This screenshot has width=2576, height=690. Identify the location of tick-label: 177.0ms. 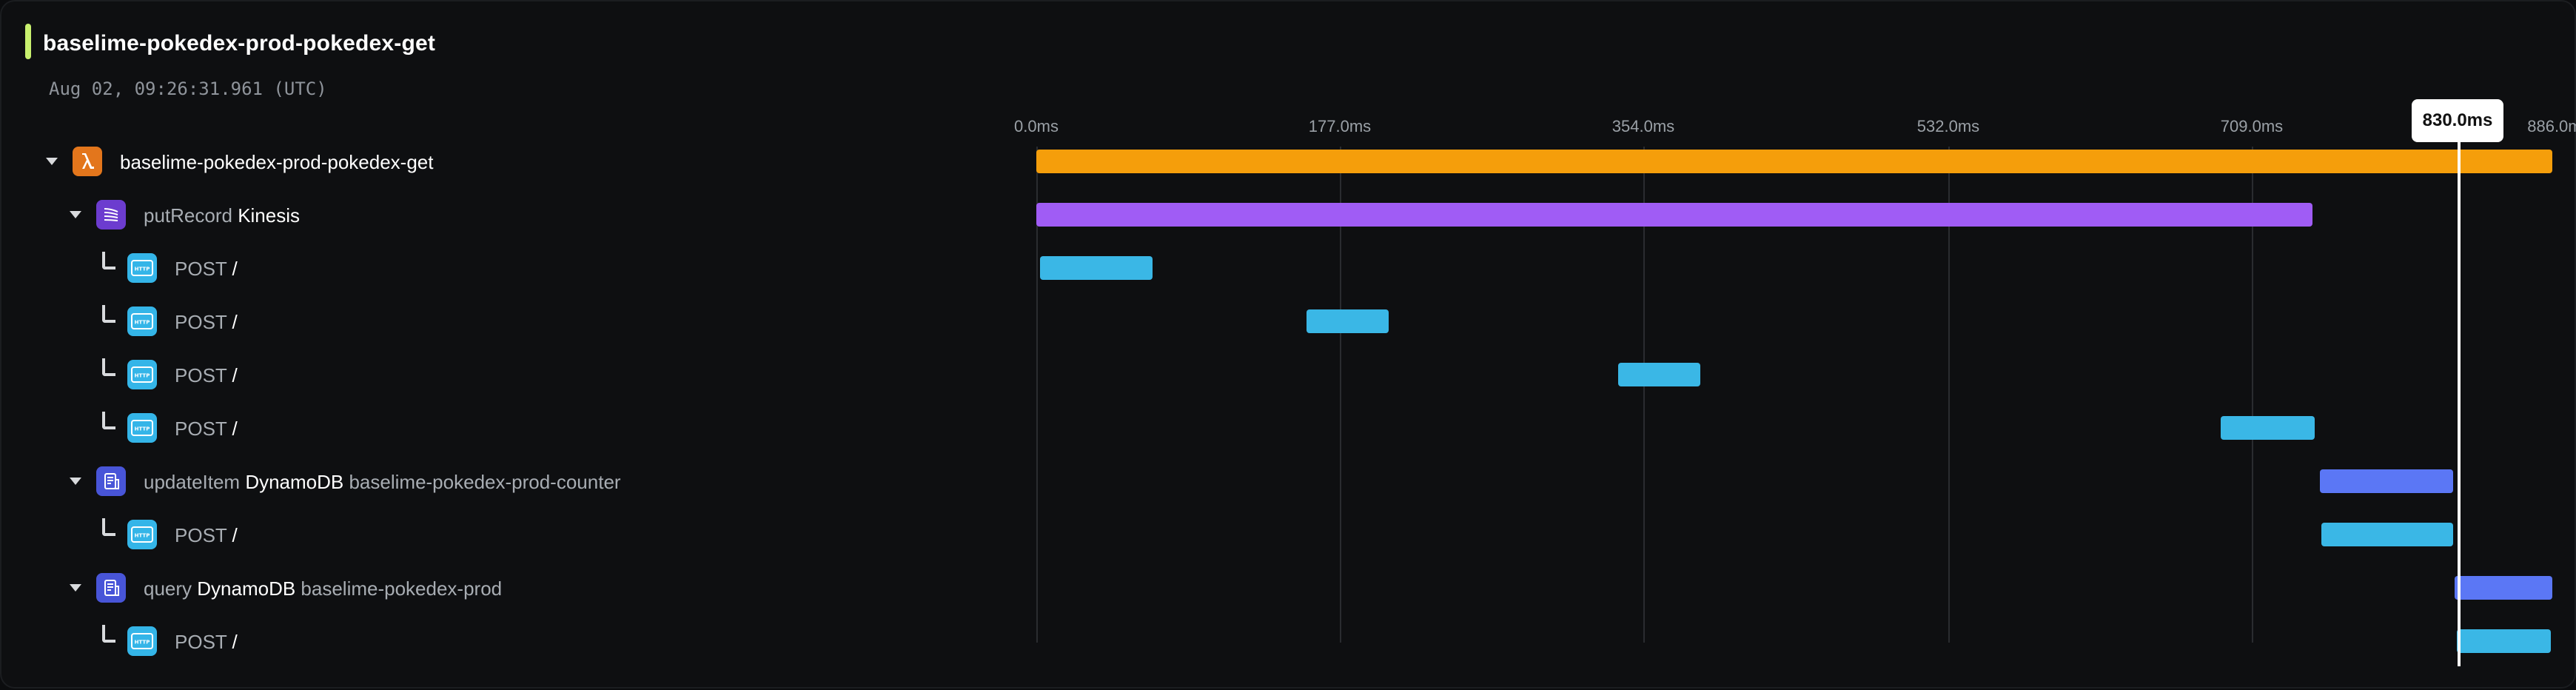
(1340, 126).